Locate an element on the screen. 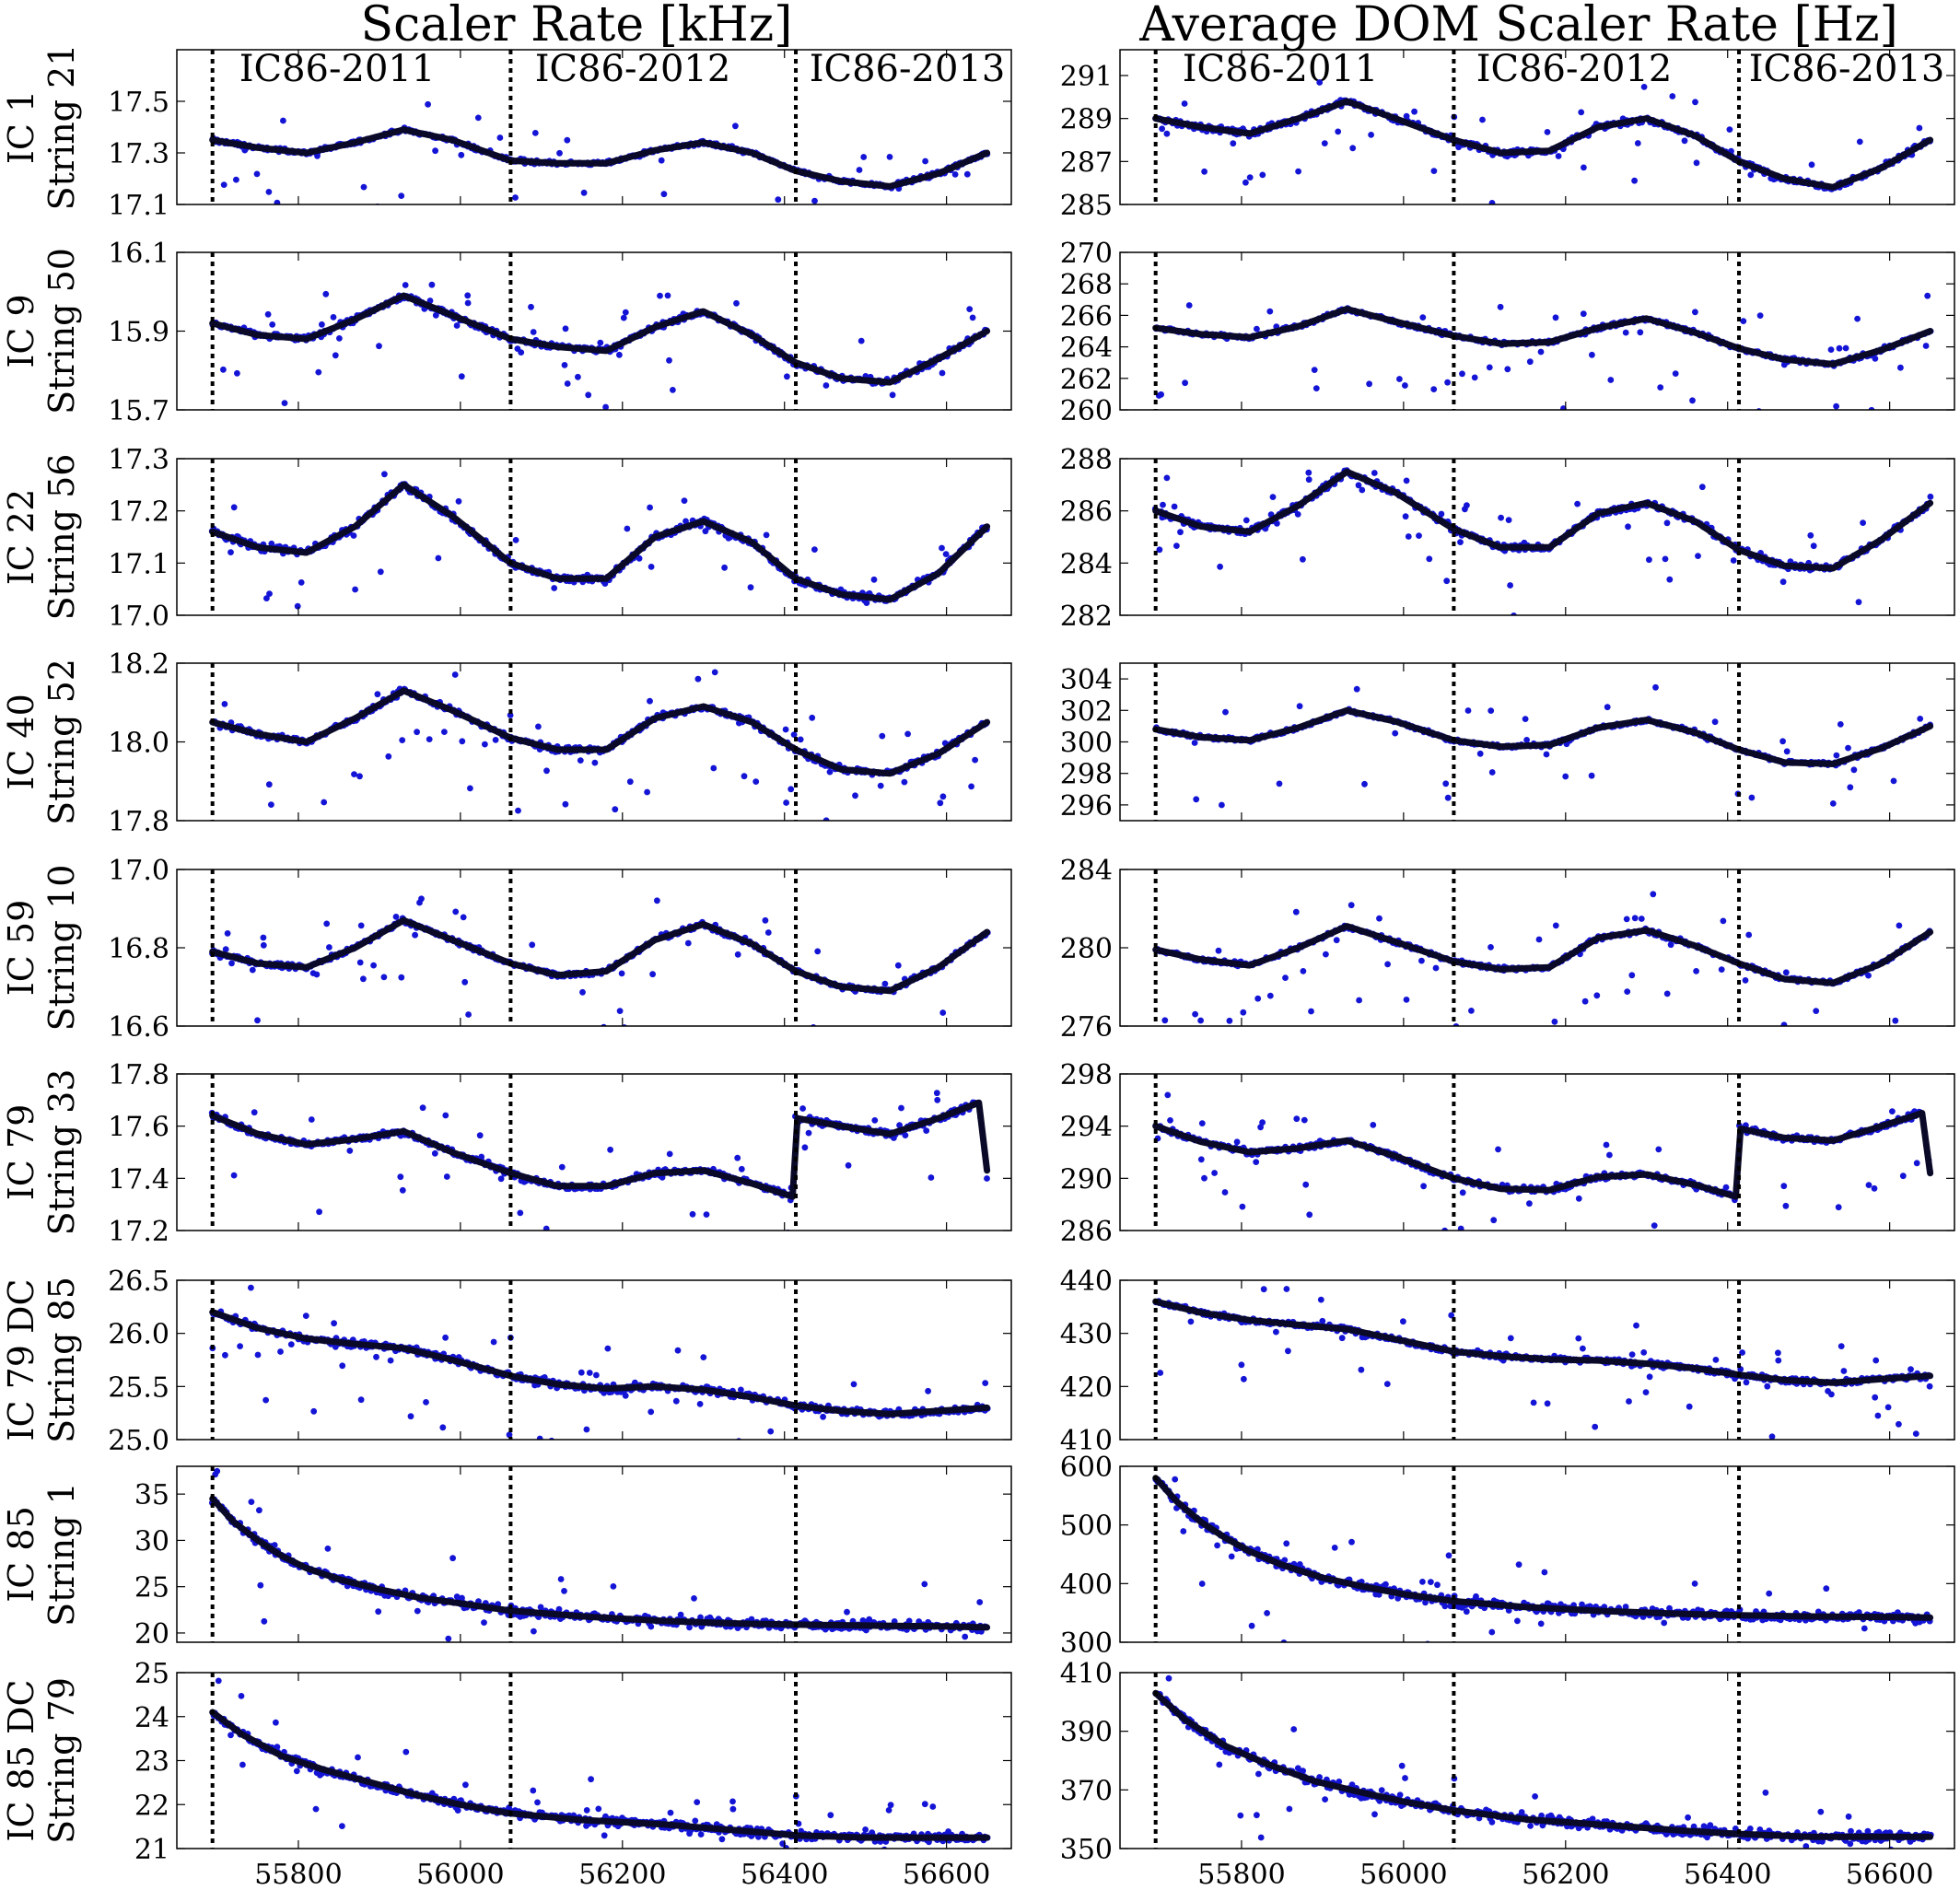  season-label-2011-right: IC86-2011 is located at coordinates (1281, 69).